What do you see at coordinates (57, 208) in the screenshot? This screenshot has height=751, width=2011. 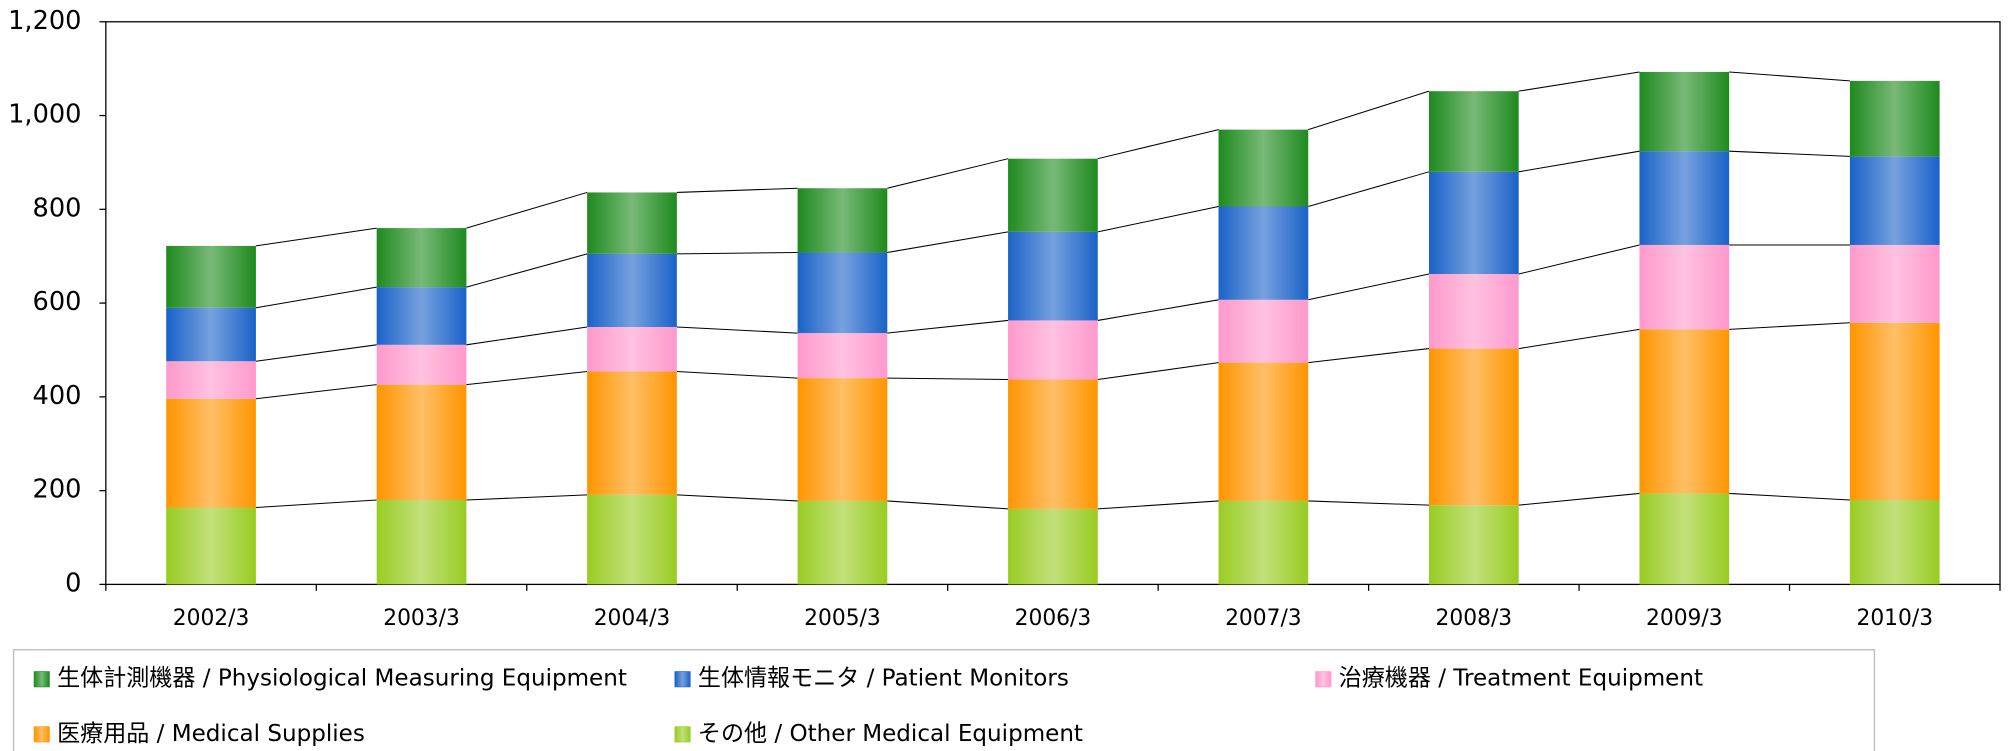 I see `y-tick-label: 800` at bounding box center [57, 208].